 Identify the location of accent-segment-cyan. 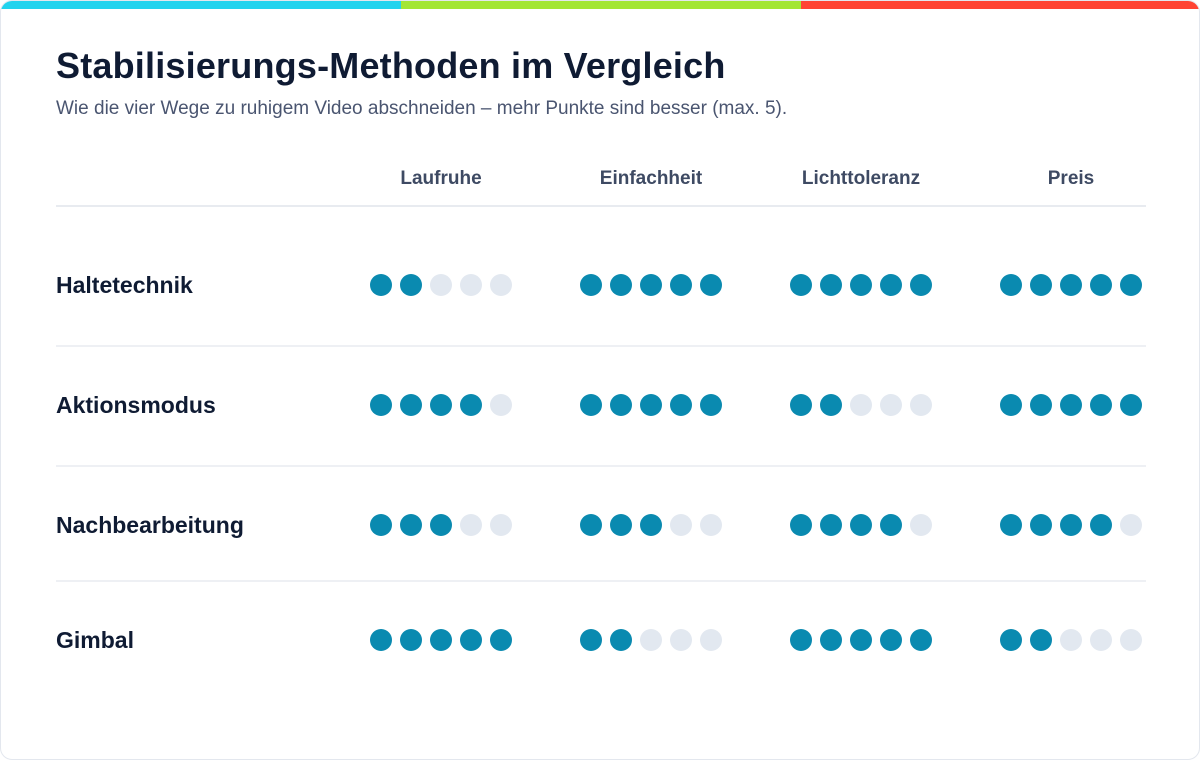
(201, 5).